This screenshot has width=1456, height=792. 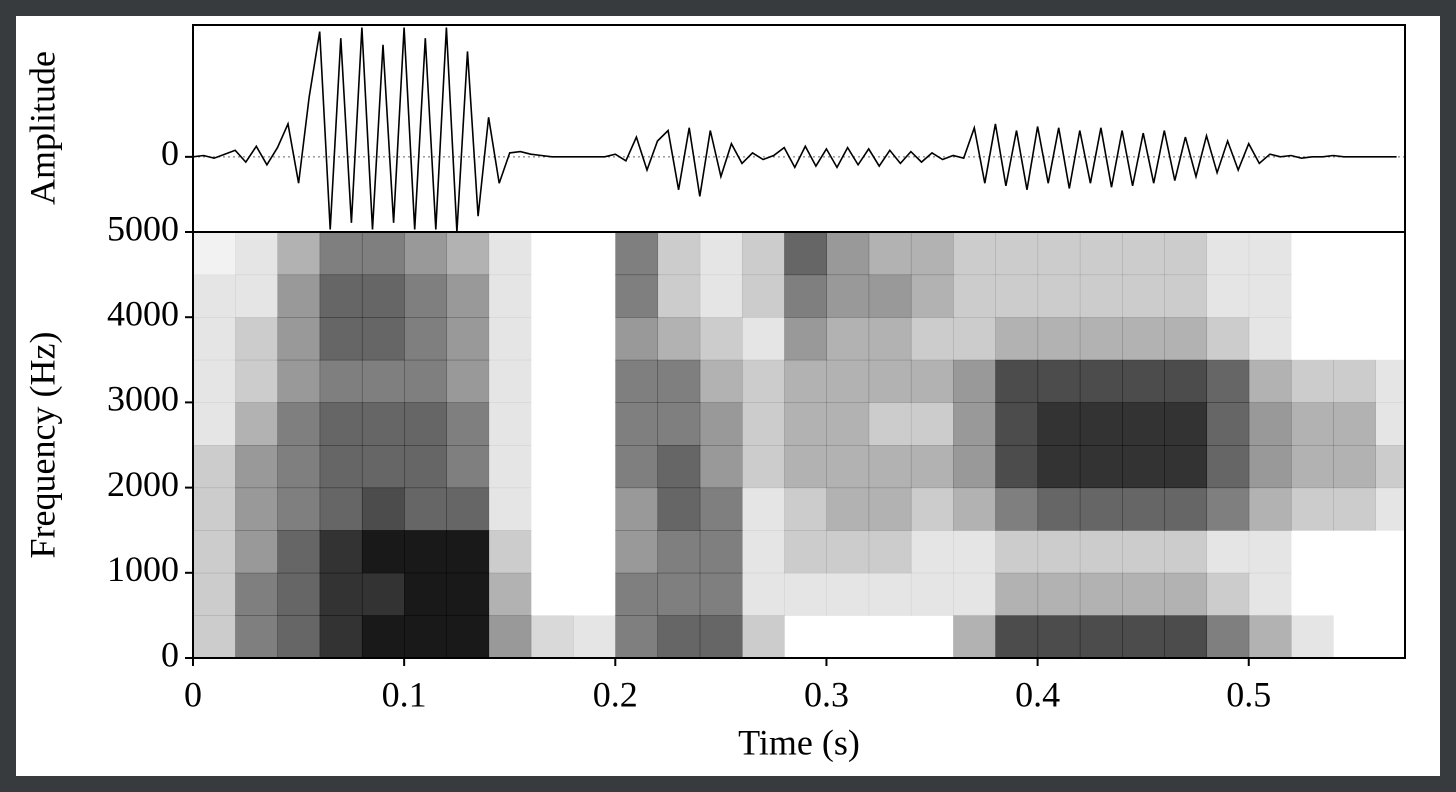 What do you see at coordinates (193, 694) in the screenshot?
I see `x-tick-label: 0` at bounding box center [193, 694].